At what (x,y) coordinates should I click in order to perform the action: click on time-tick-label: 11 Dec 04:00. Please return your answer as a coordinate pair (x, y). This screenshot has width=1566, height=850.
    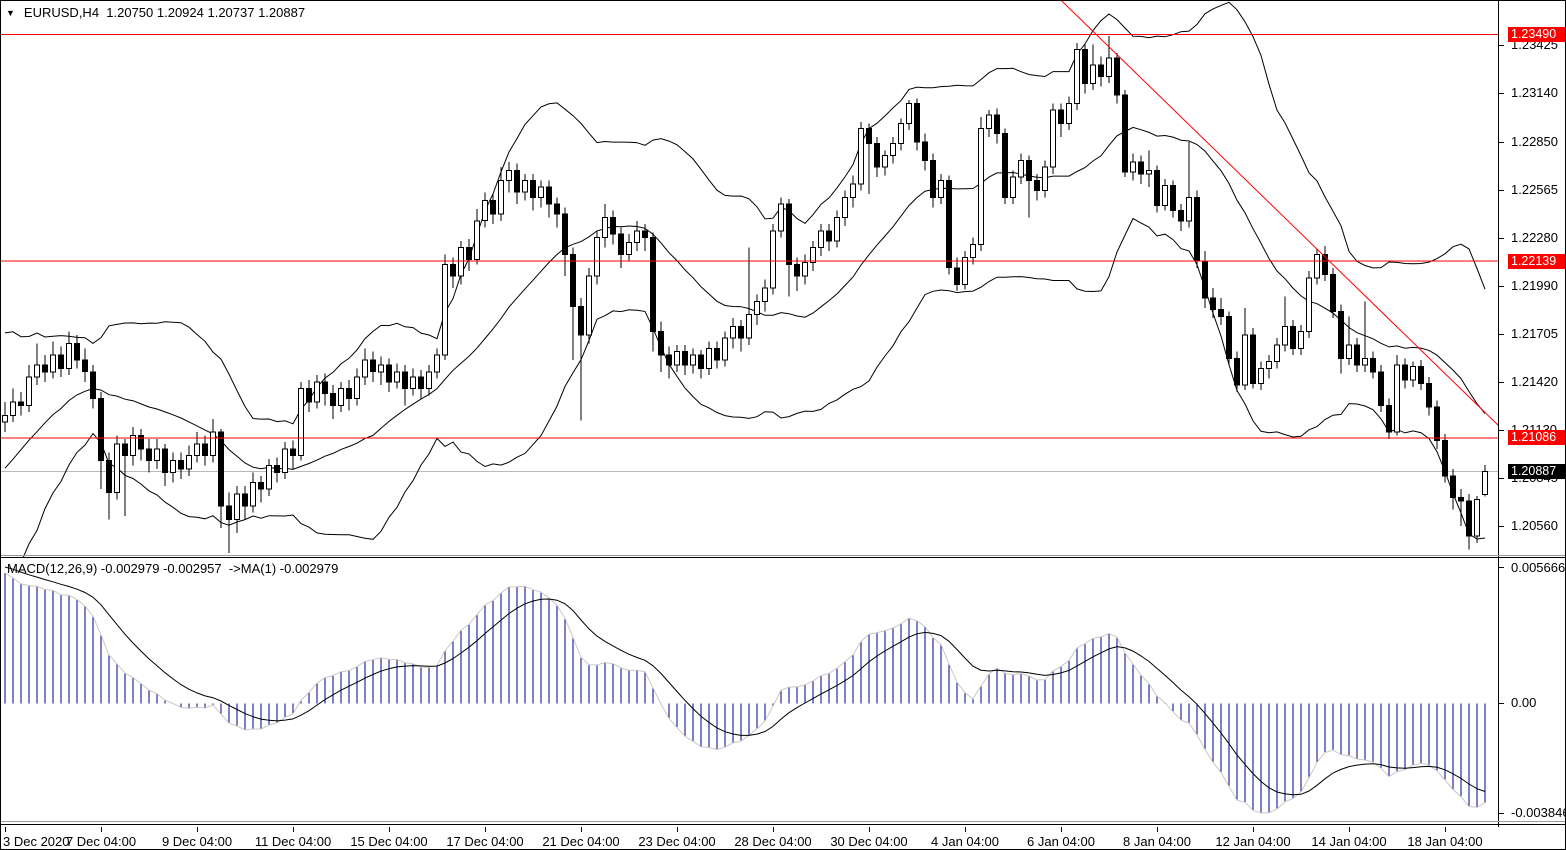
    Looking at the image, I should click on (293, 841).